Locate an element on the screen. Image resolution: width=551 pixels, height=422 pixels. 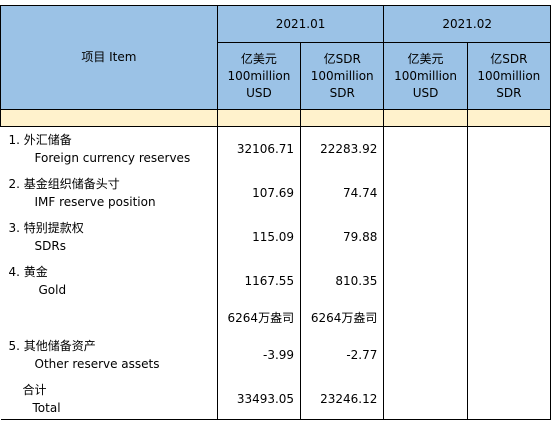
row-label-en: Other reserve assets is located at coordinates (97, 364).